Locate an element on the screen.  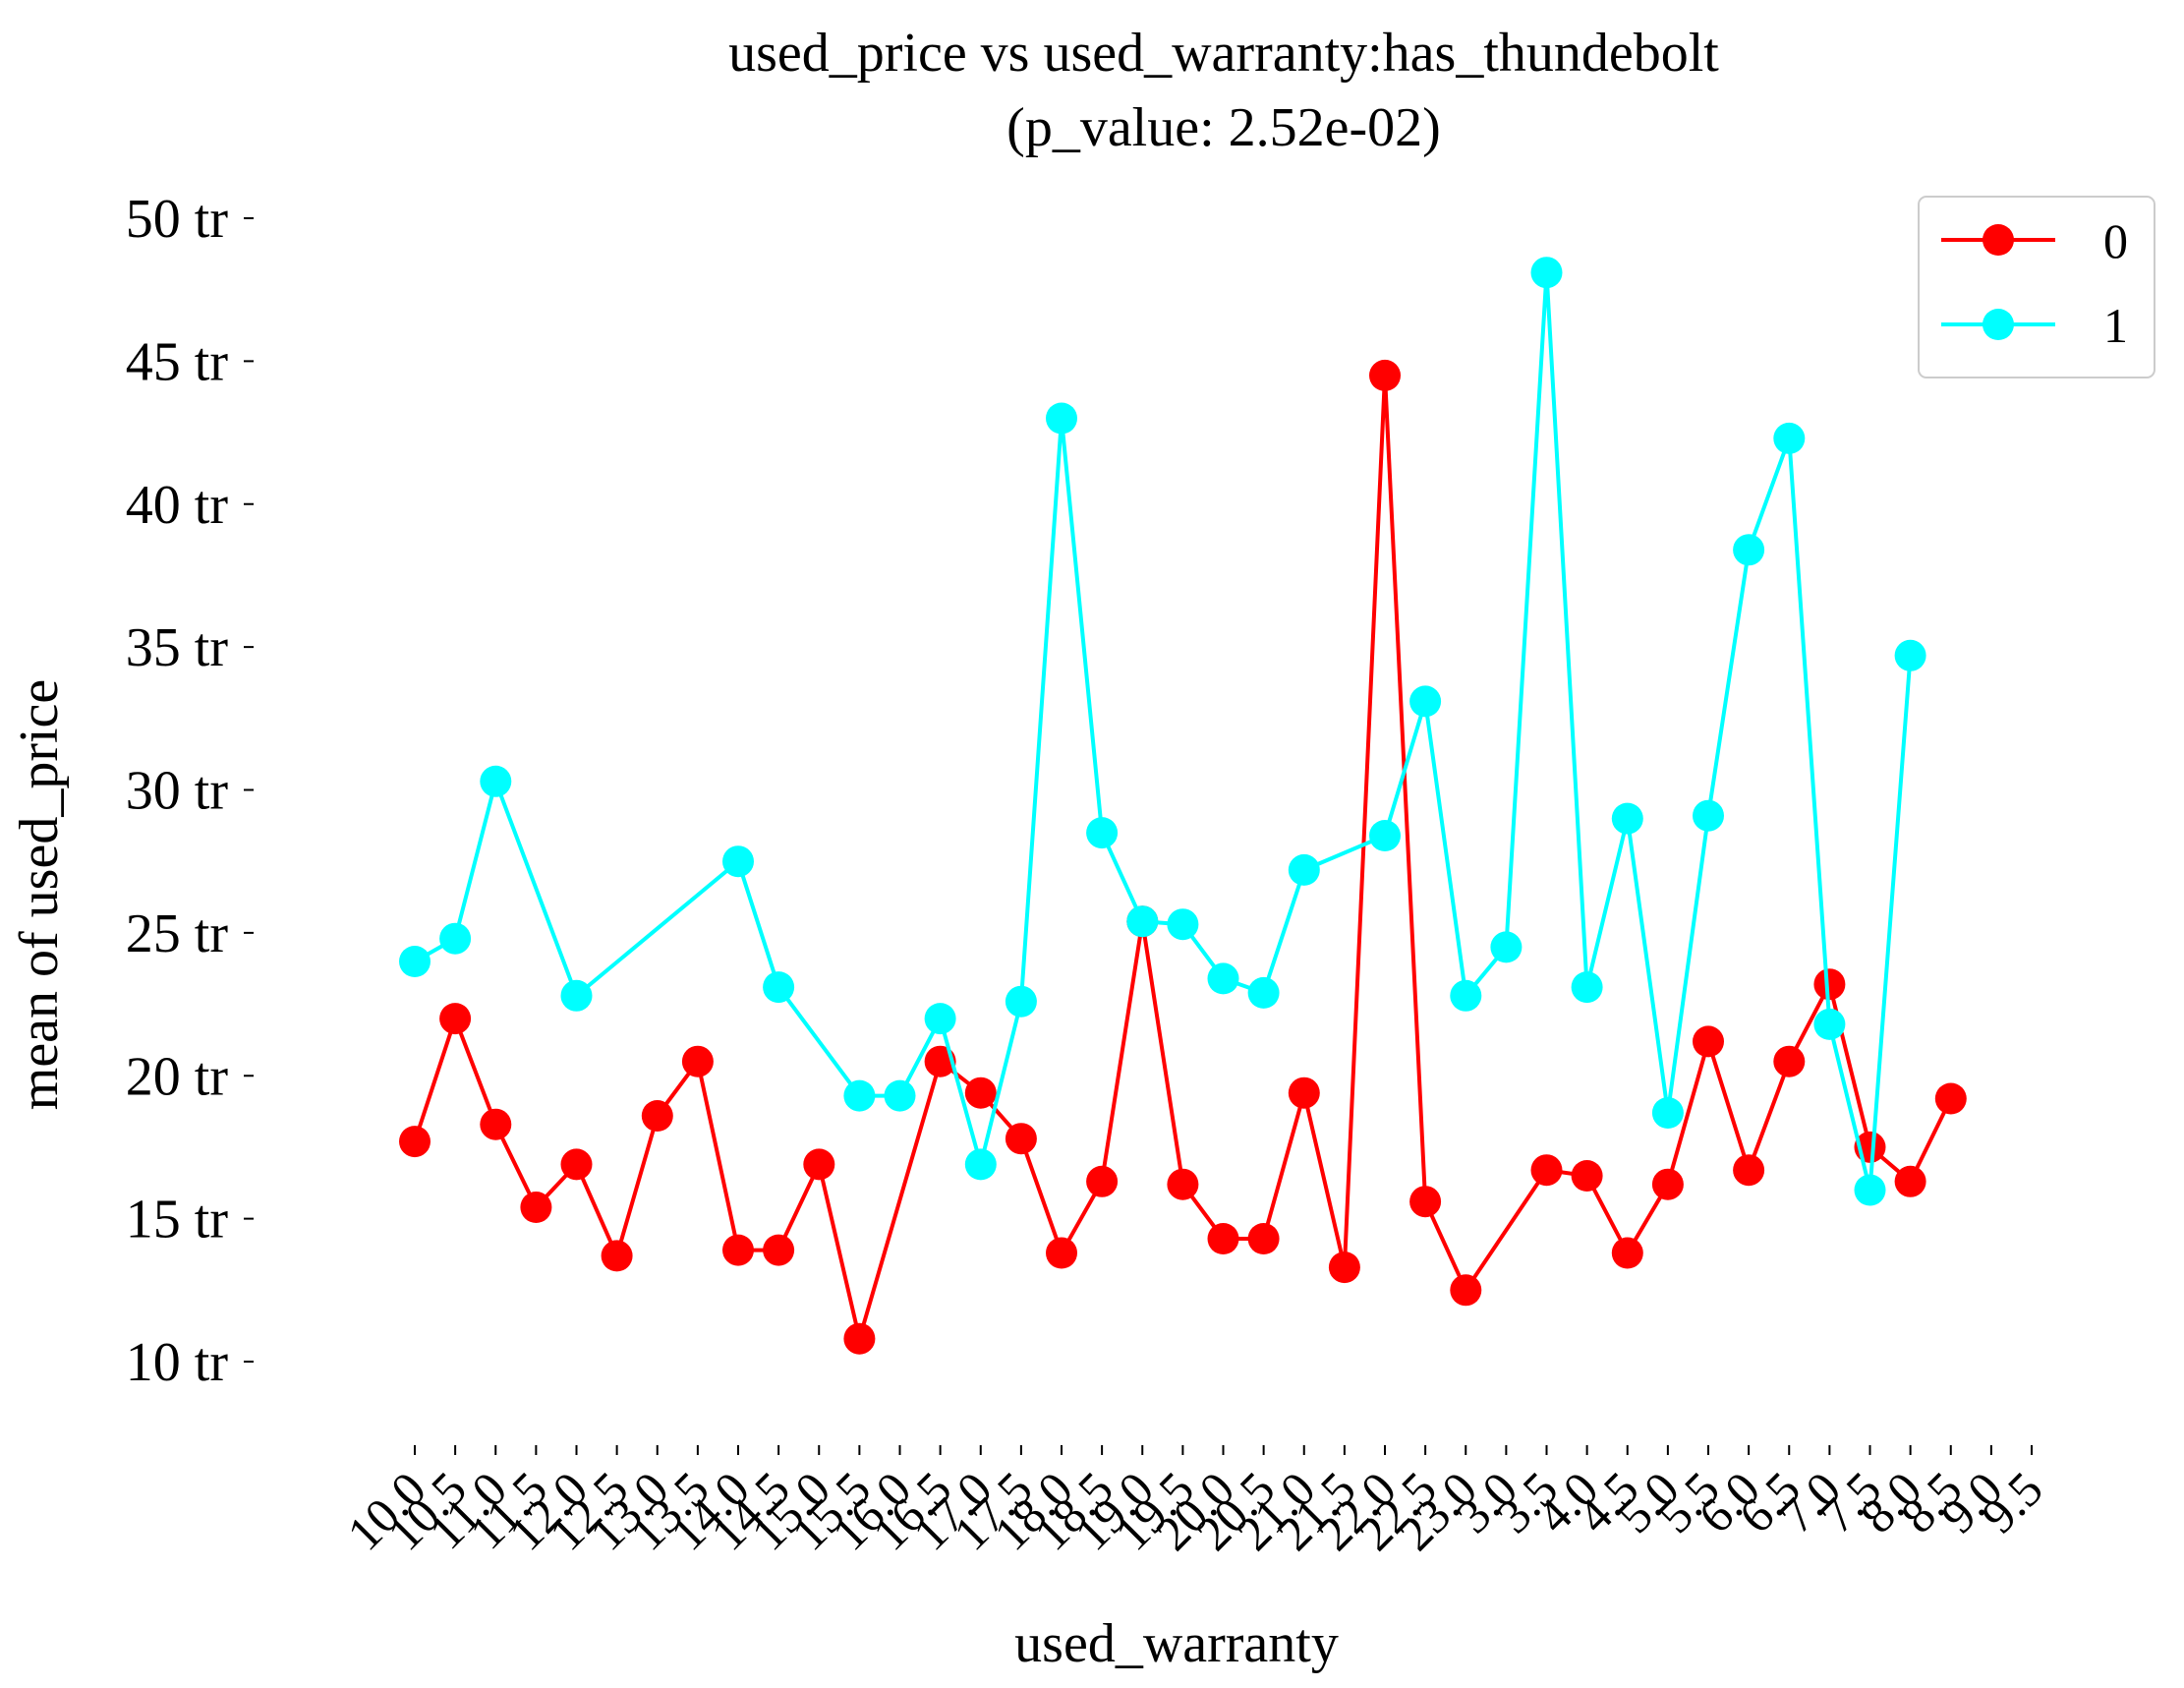
y-tick-label: 10 tr is located at coordinates (177, 1362).